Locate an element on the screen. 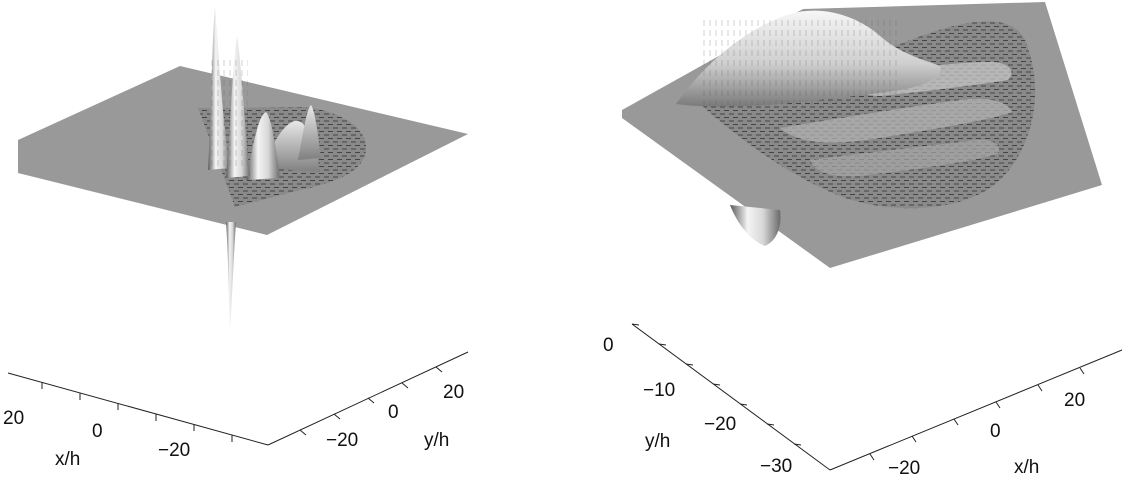  right-negative-lobe is located at coordinates (755, 225).